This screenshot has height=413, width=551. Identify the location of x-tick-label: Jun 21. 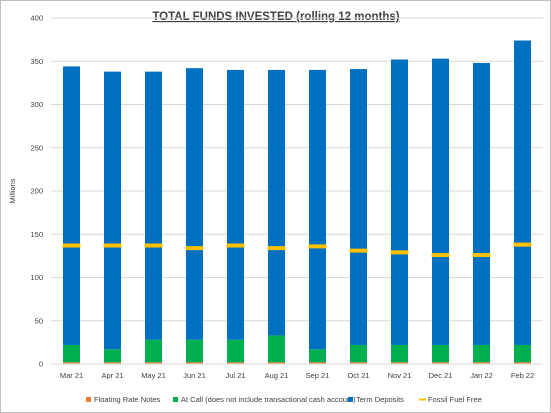
(194, 375).